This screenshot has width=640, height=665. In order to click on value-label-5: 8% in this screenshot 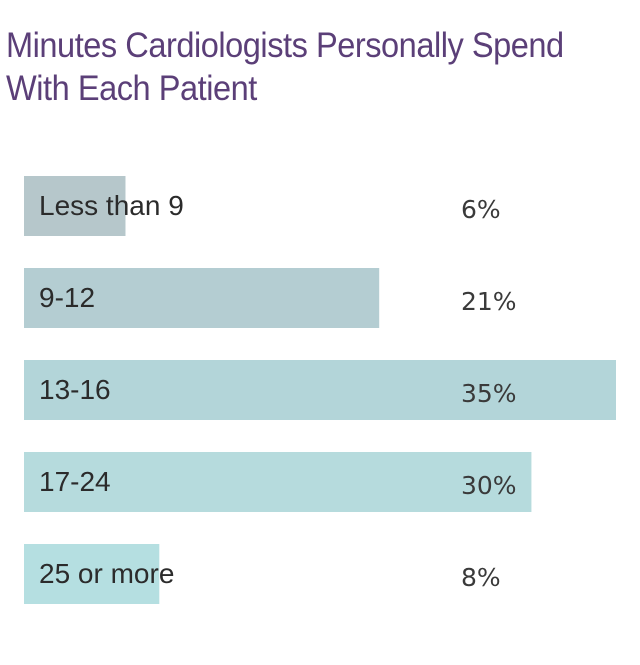, I will do `click(481, 577)`.